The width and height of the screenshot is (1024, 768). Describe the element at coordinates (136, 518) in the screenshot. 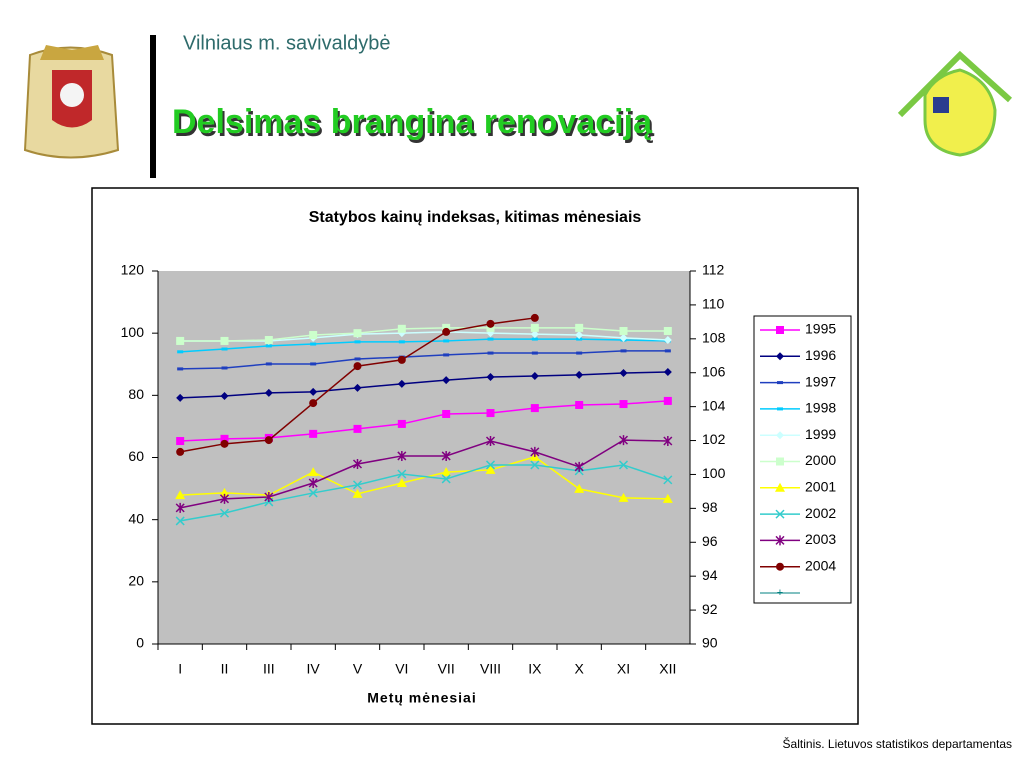

I see `y-tick-label: 40` at that location.